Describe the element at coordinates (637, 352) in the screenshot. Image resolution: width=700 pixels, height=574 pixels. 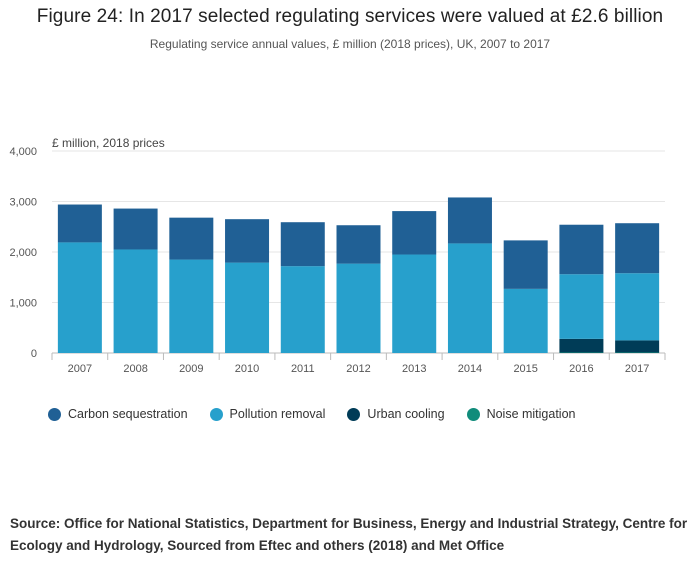
I see `bar-noise-mitigation-2017` at that location.